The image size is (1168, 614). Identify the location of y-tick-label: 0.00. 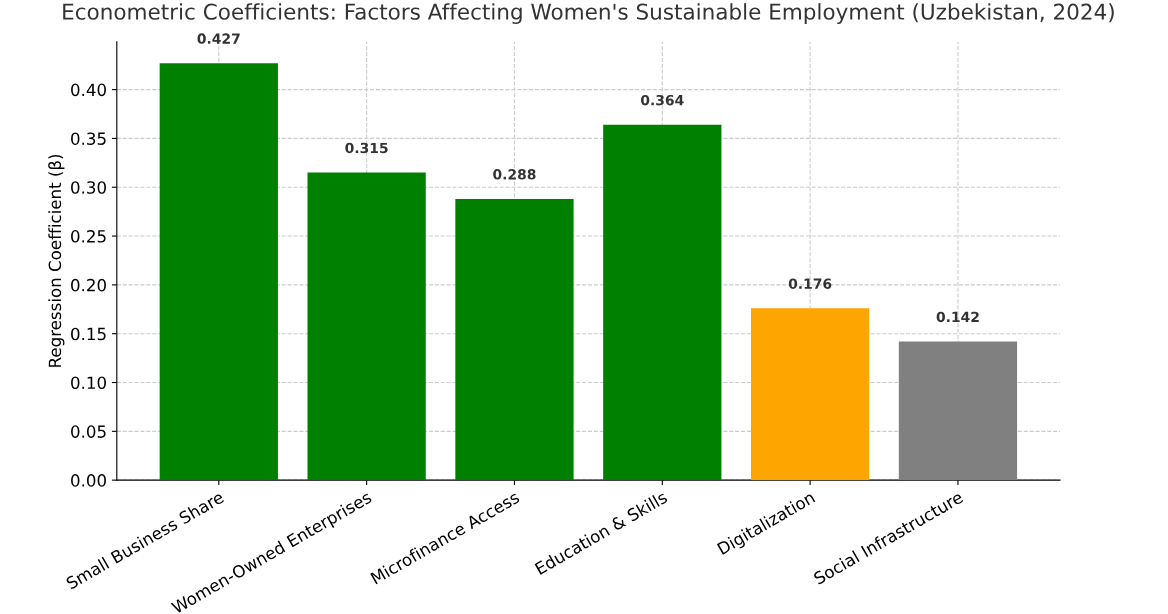
(88, 480).